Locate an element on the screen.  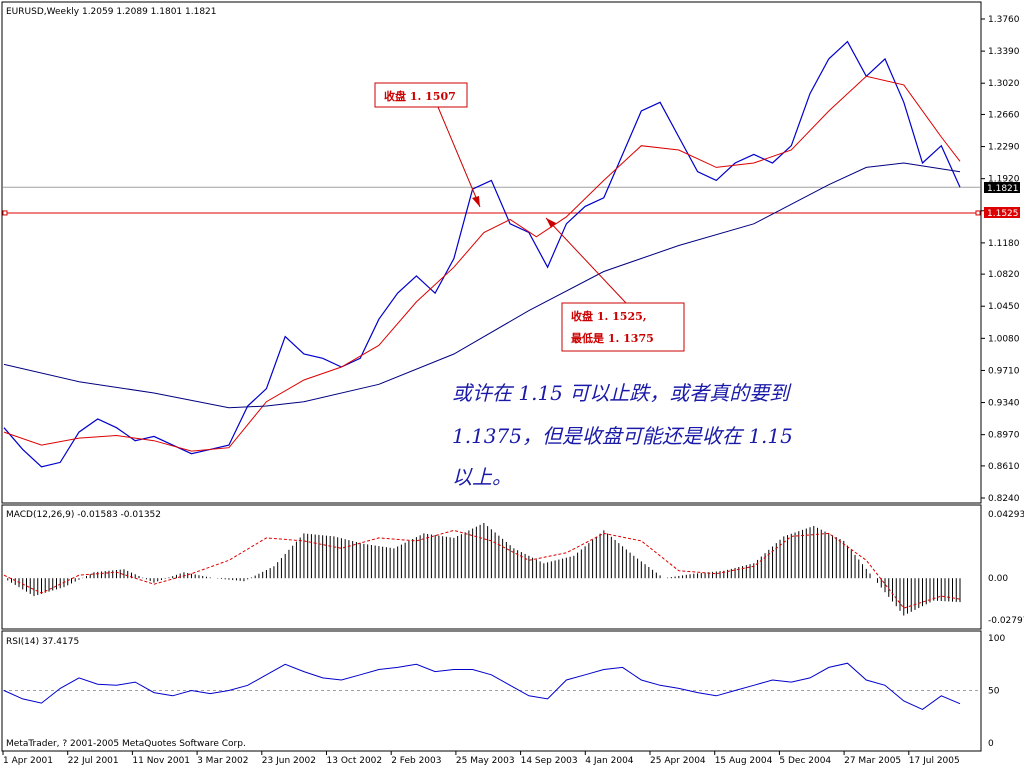
callout-2-arrowhead is located at coordinates (551, 223).